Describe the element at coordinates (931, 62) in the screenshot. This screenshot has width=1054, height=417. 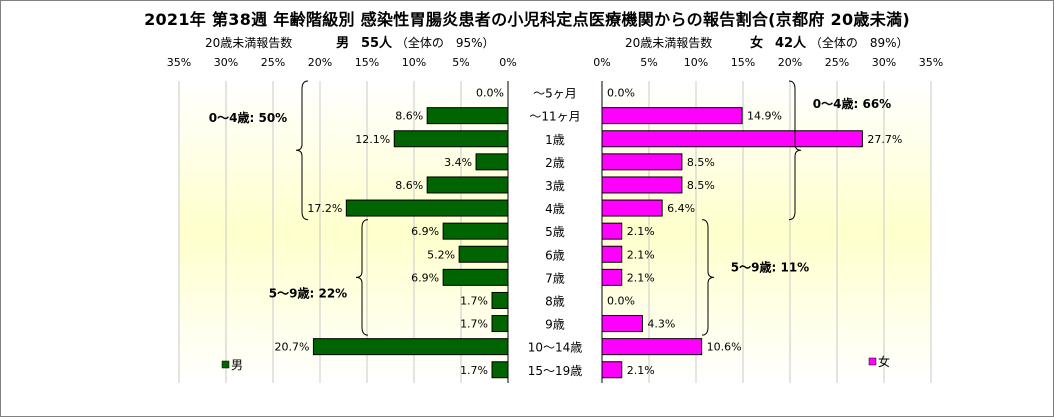
I see `female-x-tick-label: 35%` at that location.